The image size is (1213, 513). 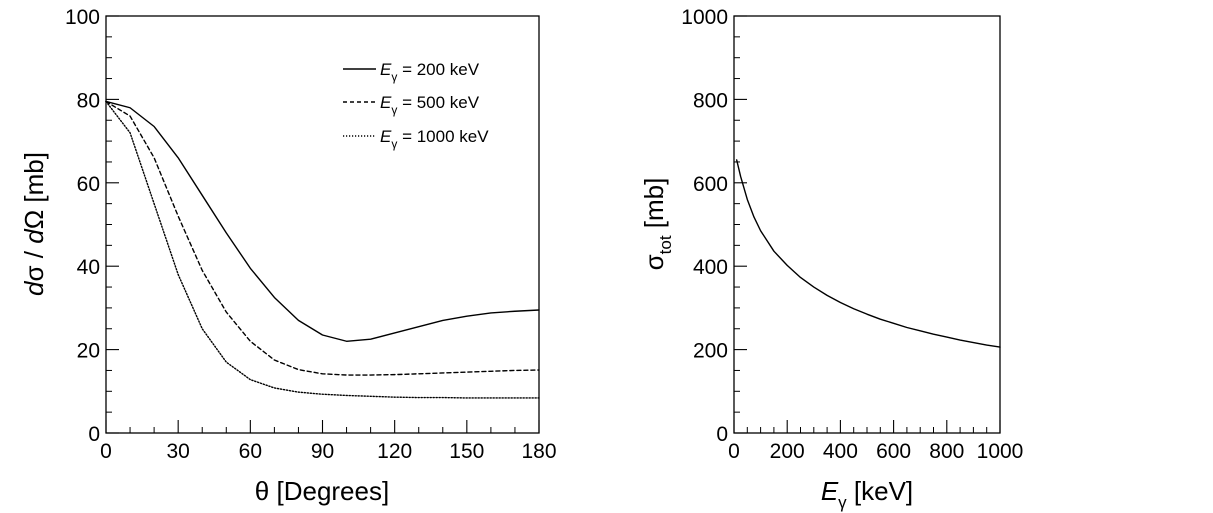 I want to click on legend: Eγ = 200 keV Eγ = 500 keV Eγ = 1000 keV, so click(x=416, y=105).